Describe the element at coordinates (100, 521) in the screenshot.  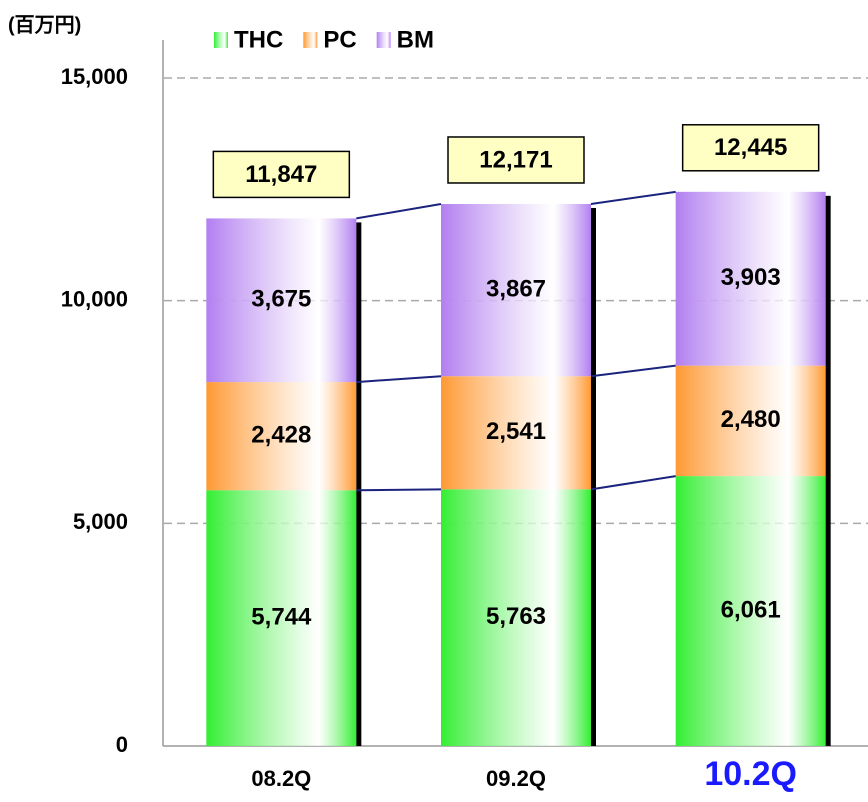
I see `y-tick-label: 5,000` at that location.